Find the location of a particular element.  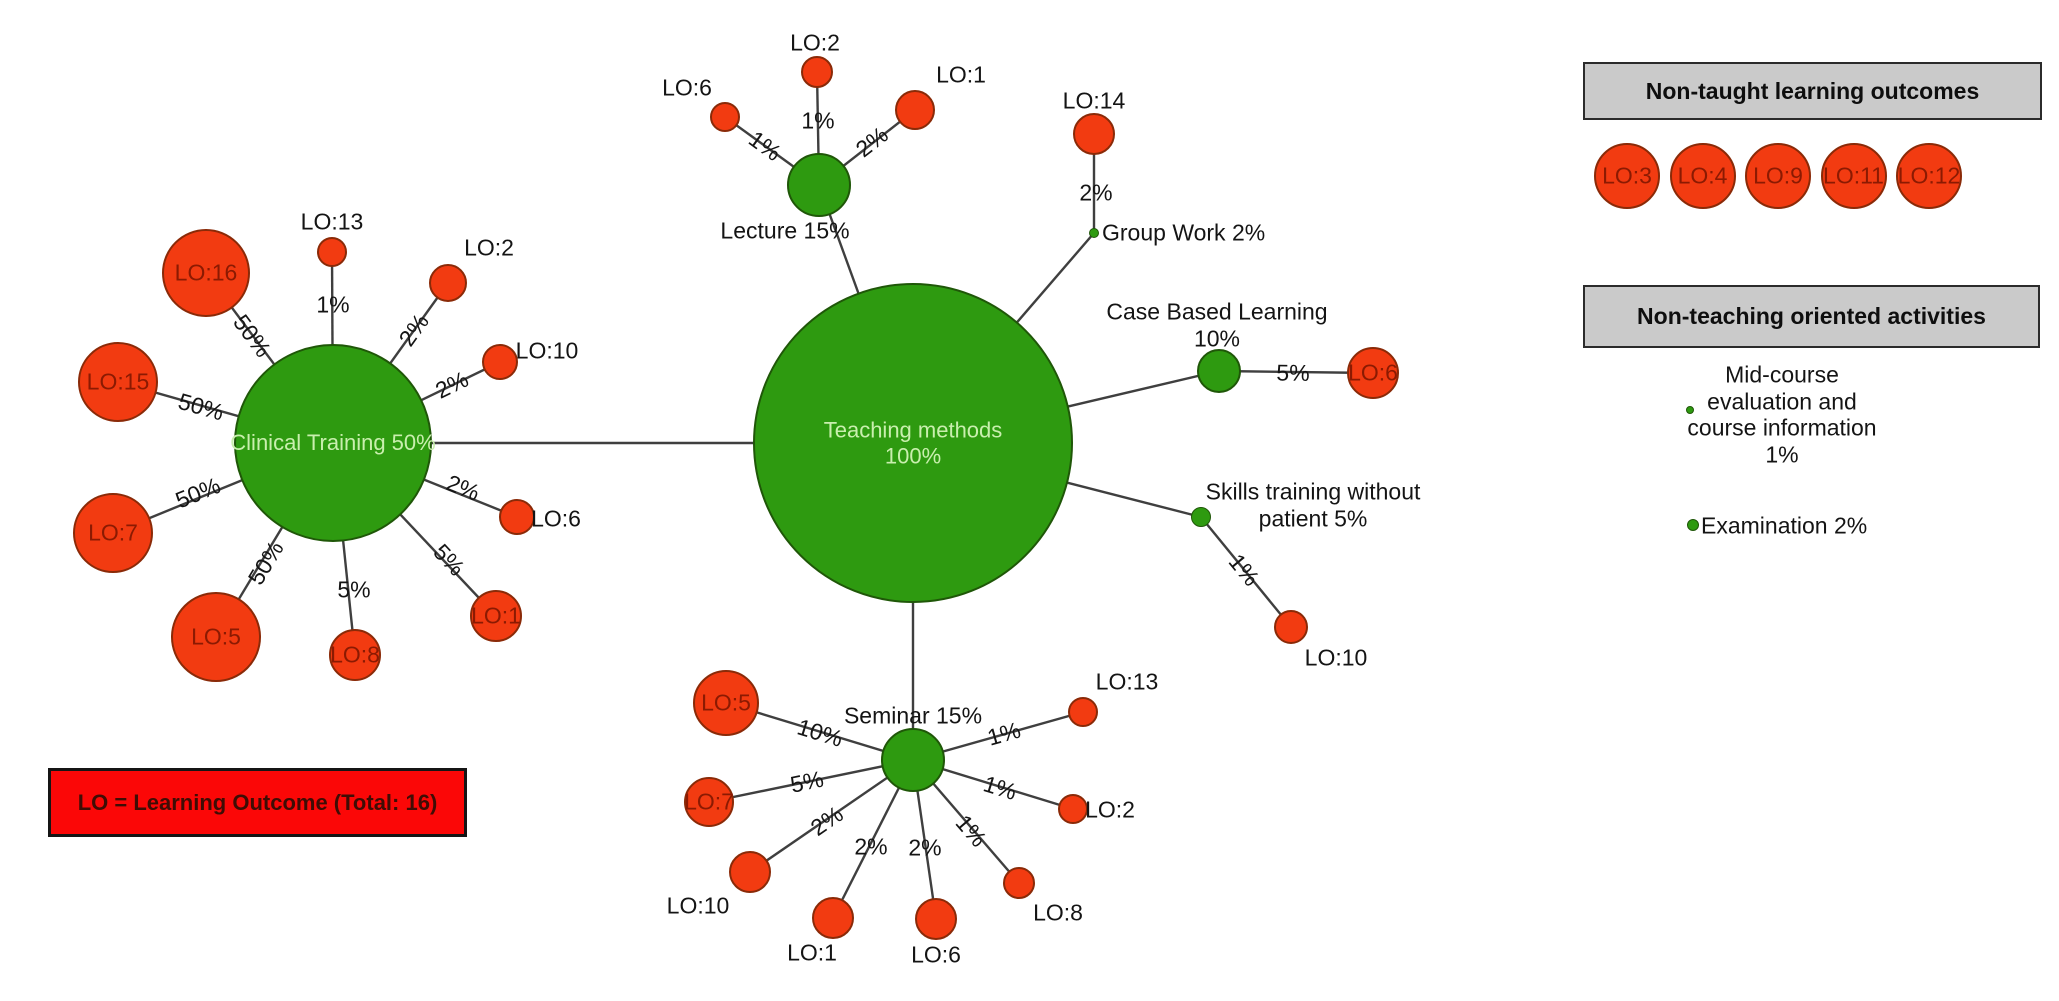

seminar-outcome-lo-1-label: LO:1 is located at coordinates (812, 953).